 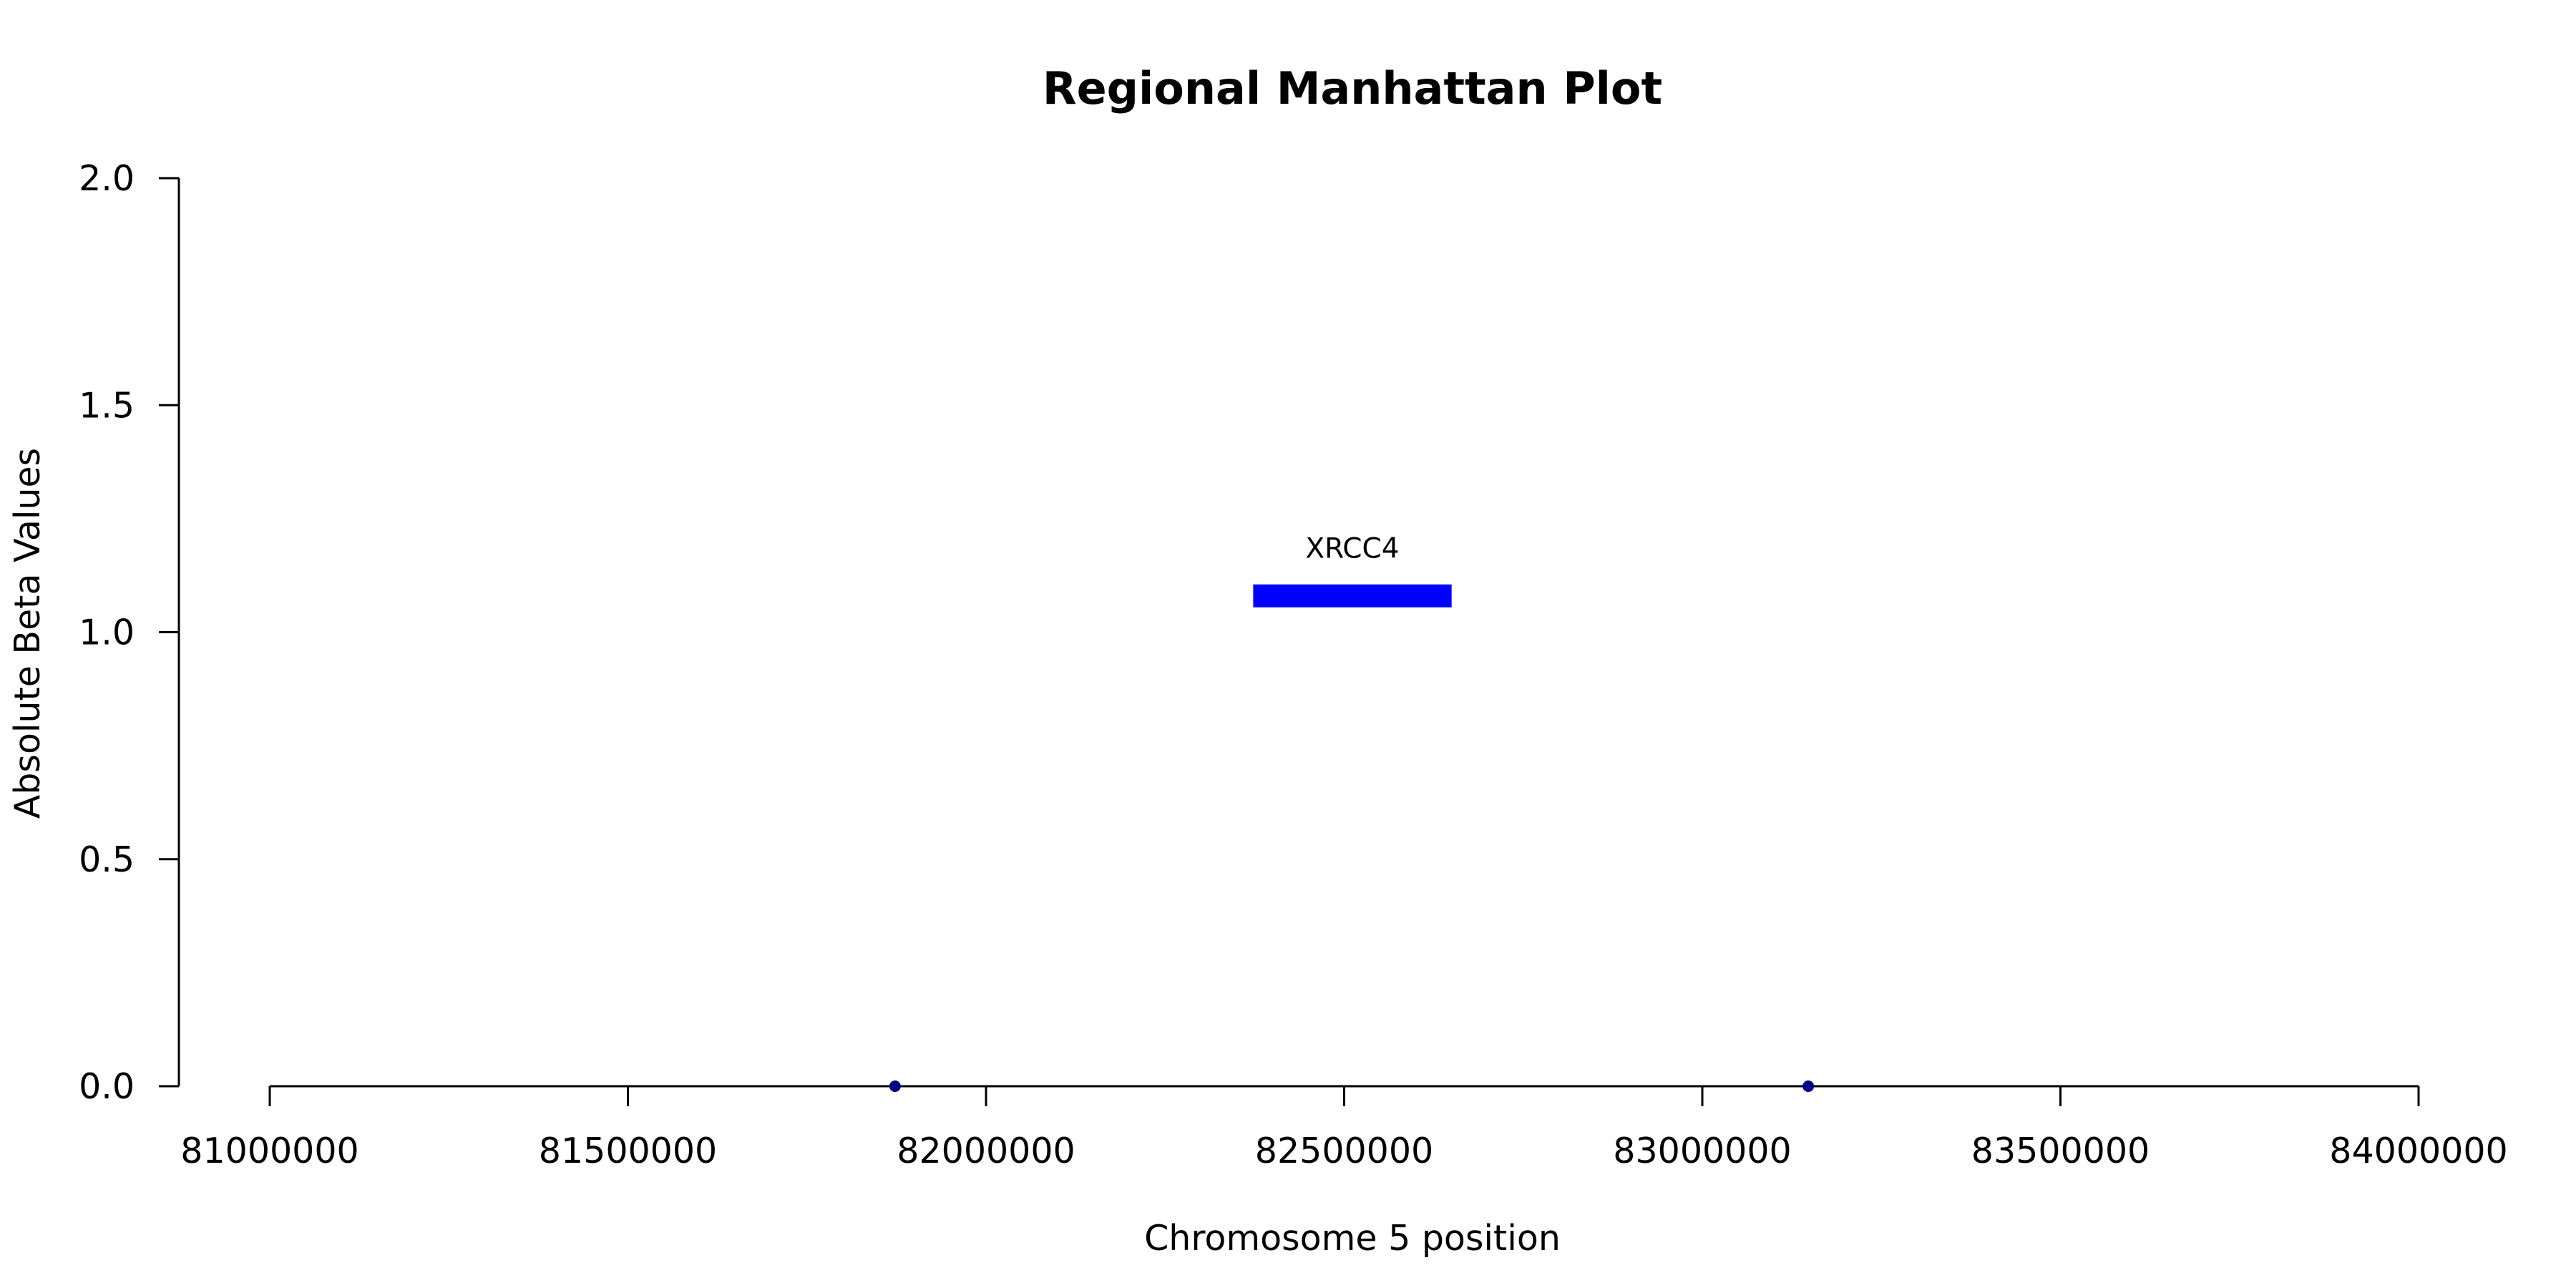 I want to click on gene-bar, so click(x=1352, y=596).